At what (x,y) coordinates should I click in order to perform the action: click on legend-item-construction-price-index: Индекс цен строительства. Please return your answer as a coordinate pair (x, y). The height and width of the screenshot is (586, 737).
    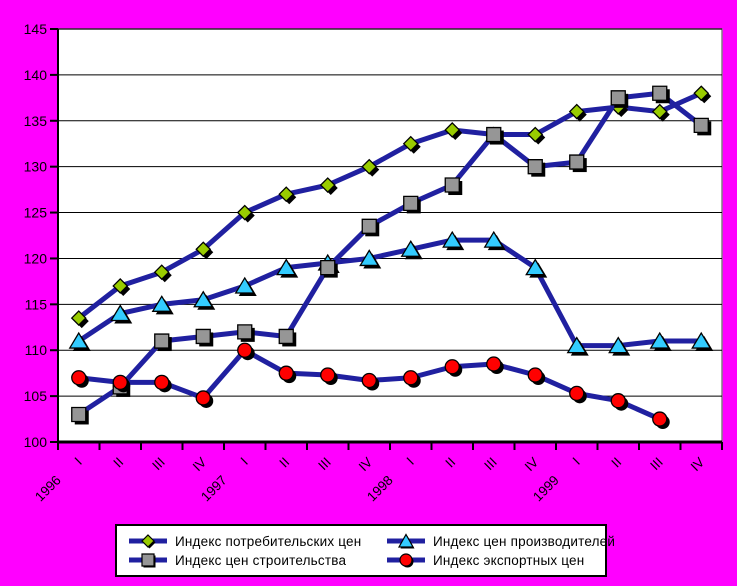
    Looking at the image, I should click on (257, 560).